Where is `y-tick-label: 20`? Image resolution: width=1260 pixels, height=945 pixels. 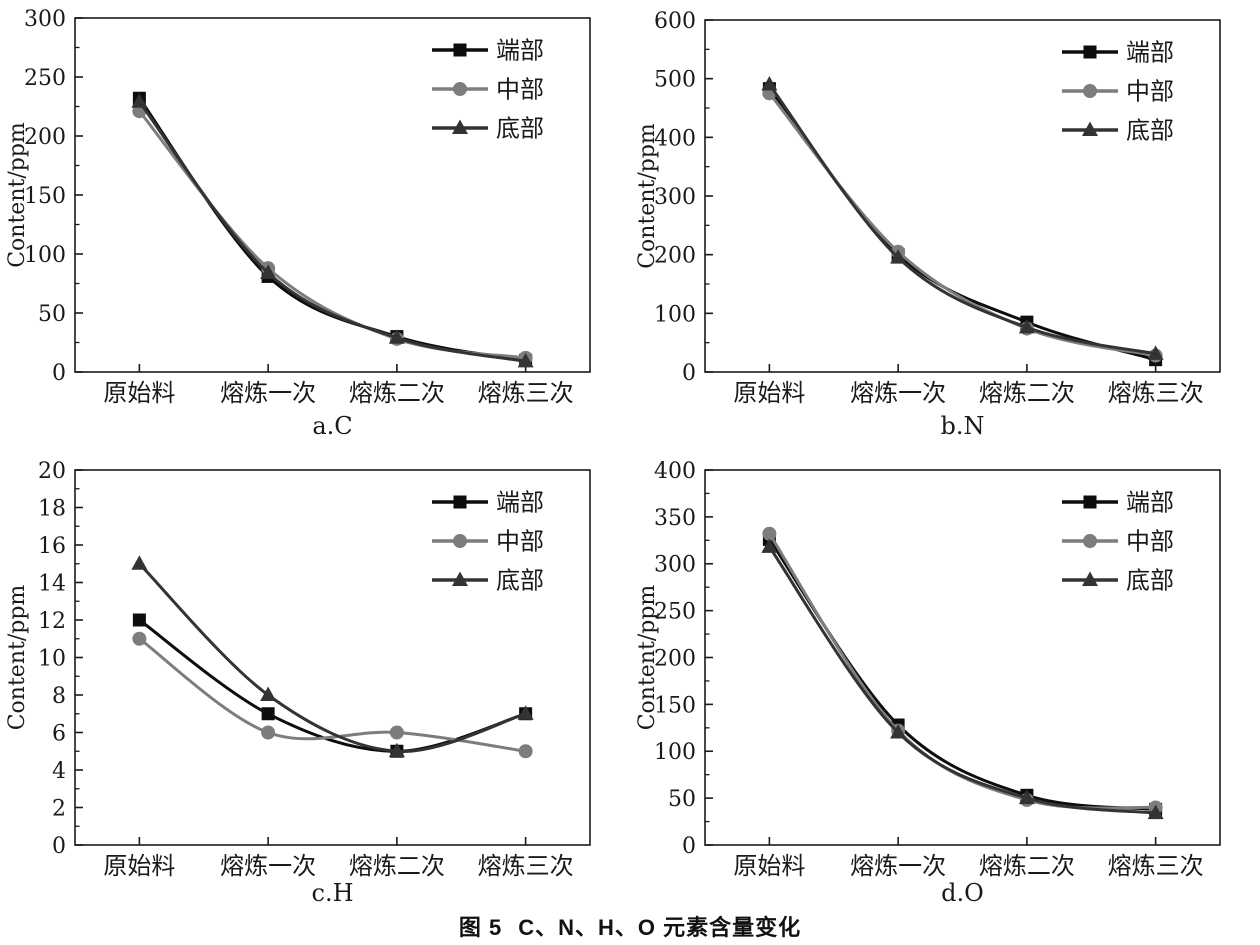 y-tick-label: 20 is located at coordinates (52, 471).